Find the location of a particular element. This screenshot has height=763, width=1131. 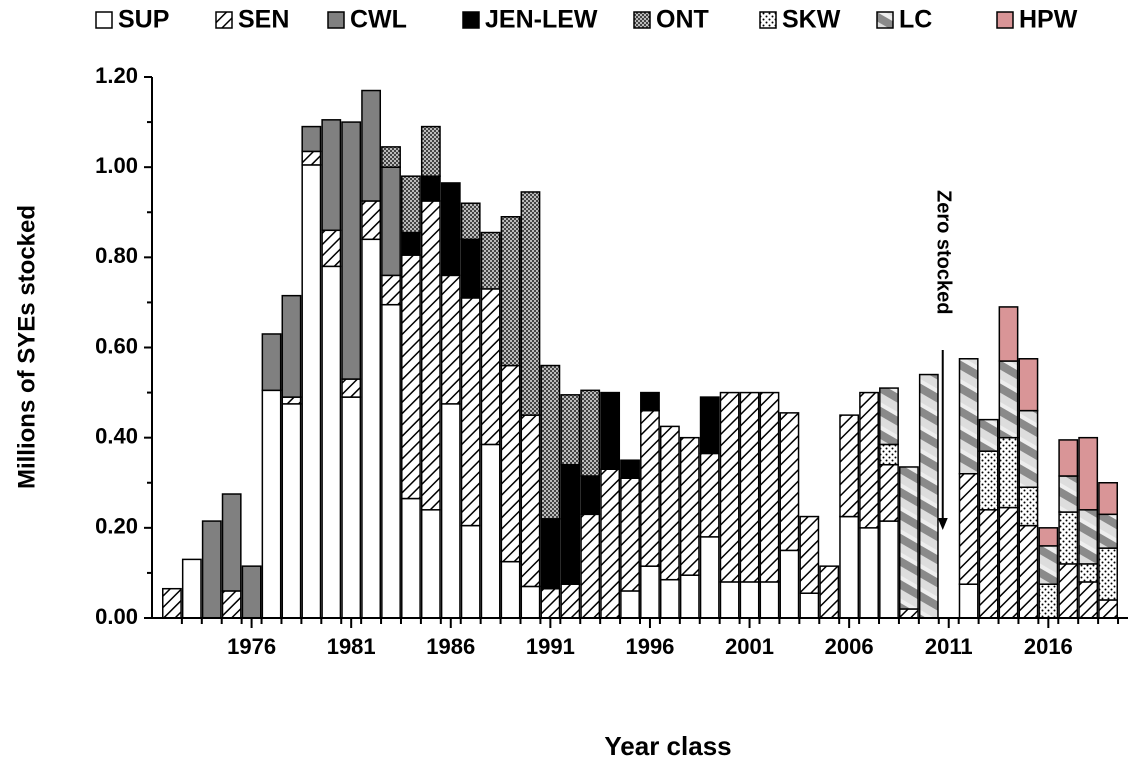

legend-label: SUP is located at coordinates (143, 20).